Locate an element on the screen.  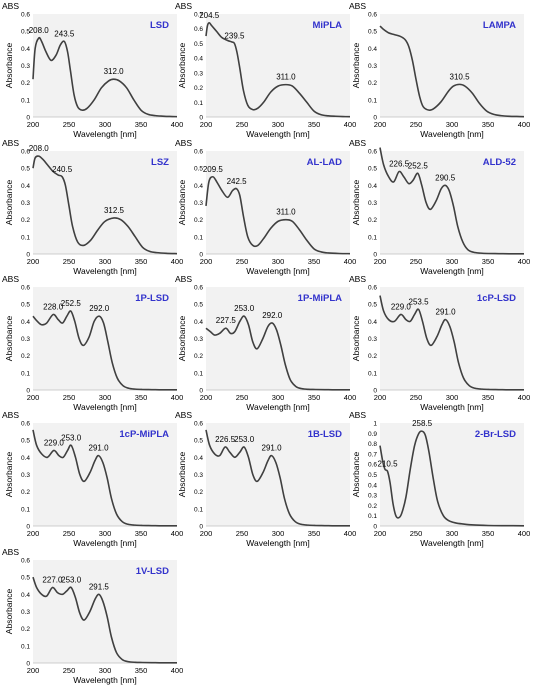
peak-labels: 226.5 253.0 291.0 is located at coordinates (248, 444).